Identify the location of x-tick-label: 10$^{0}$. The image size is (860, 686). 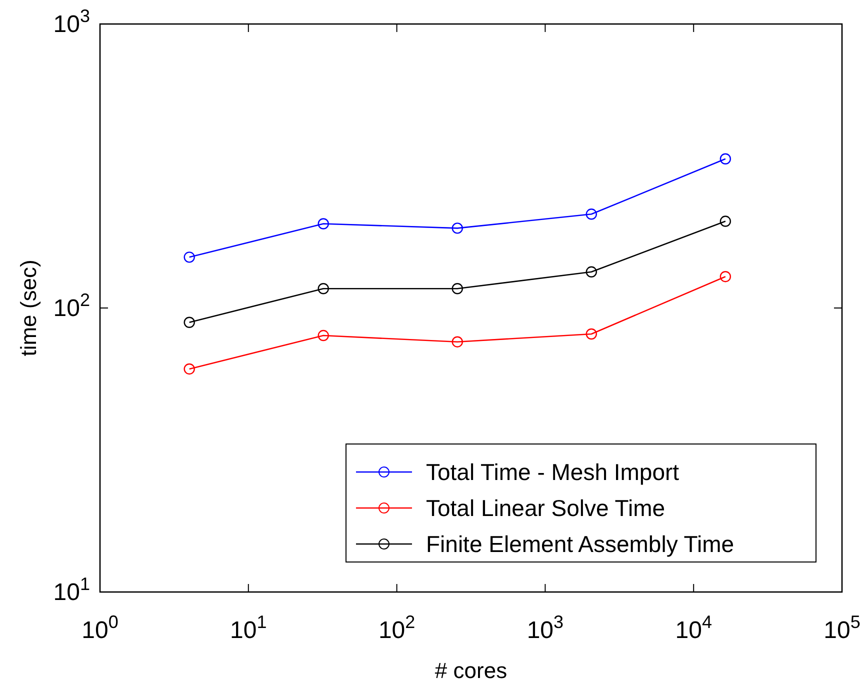
(100, 628).